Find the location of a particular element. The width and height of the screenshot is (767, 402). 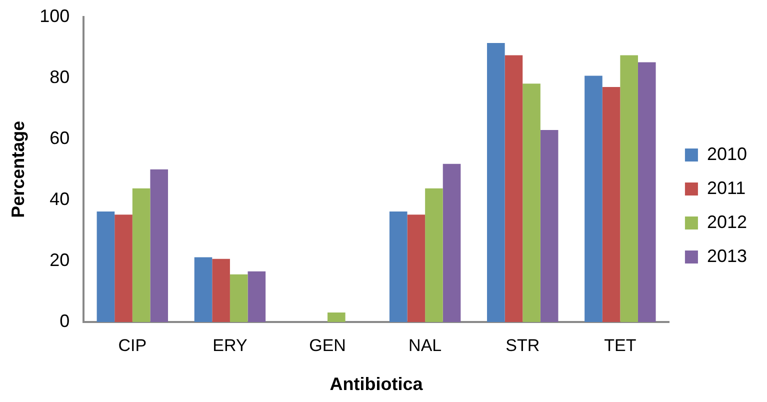

y-tick-label: 80 is located at coordinates (60, 76).